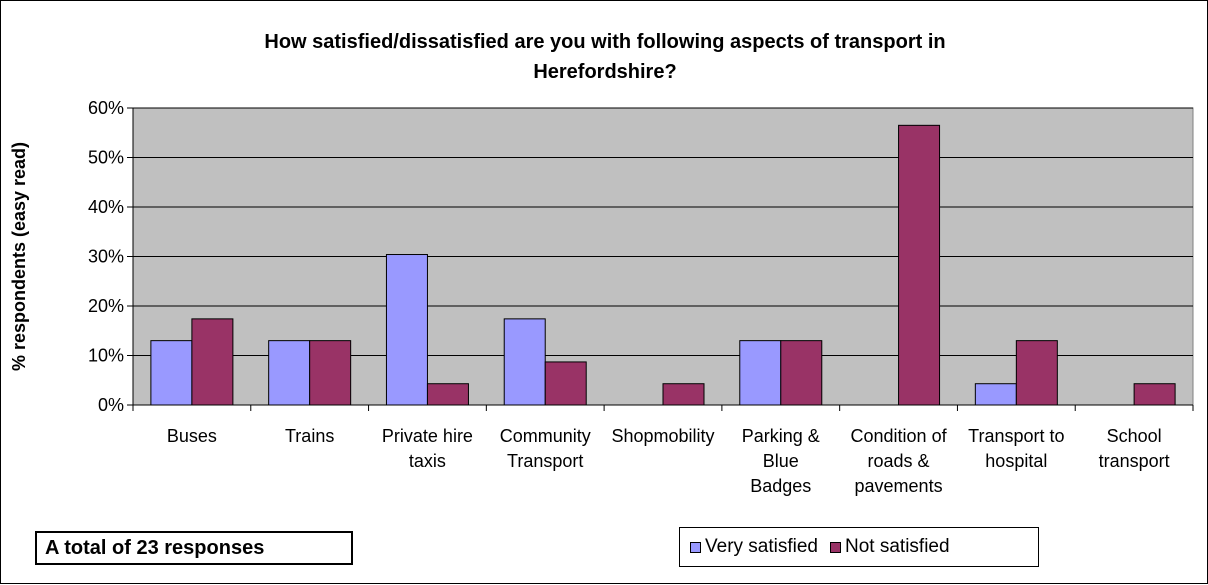  Describe the element at coordinates (106, 306) in the screenshot. I see `y-tick-label: 20%` at that location.